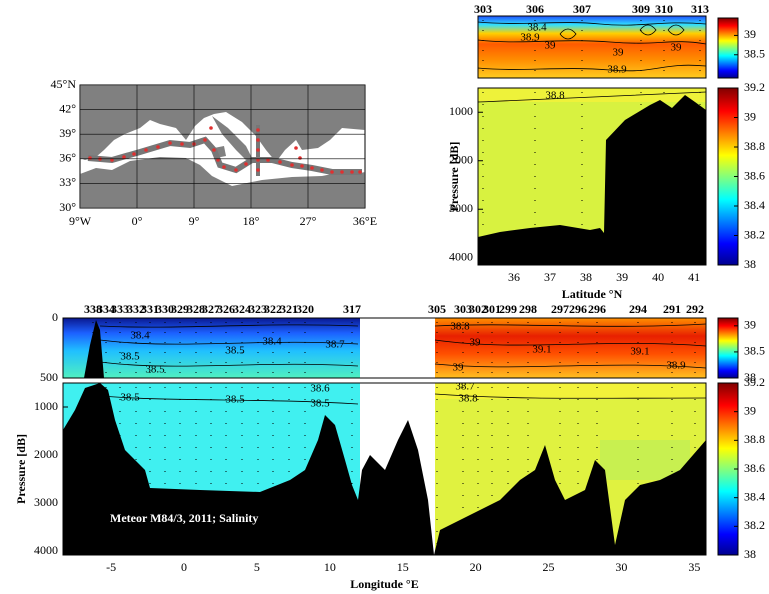 The height and width of the screenshot is (594, 769). I want to click on x-axis-label: Latitude °N, so click(592, 294).